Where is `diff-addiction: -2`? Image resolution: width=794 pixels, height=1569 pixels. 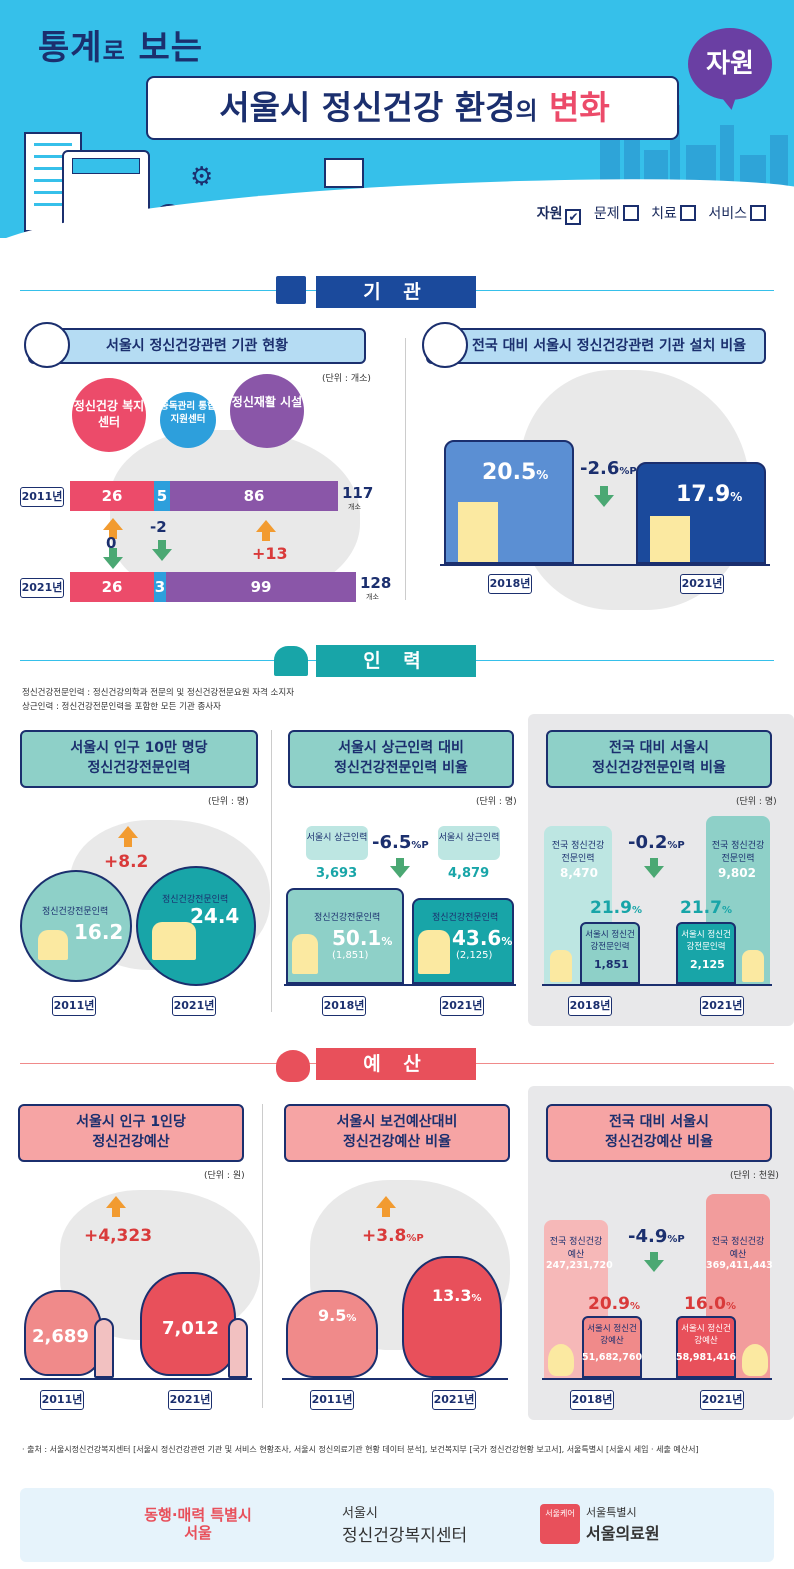 diff-addiction: -2 is located at coordinates (158, 527).